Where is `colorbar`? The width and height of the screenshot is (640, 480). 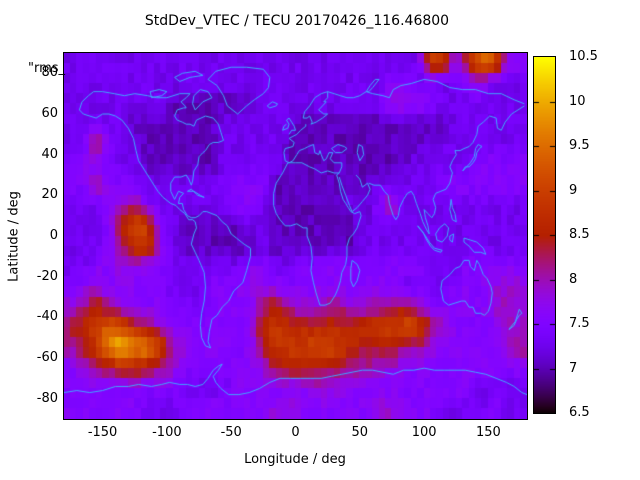
colorbar is located at coordinates (544, 235).